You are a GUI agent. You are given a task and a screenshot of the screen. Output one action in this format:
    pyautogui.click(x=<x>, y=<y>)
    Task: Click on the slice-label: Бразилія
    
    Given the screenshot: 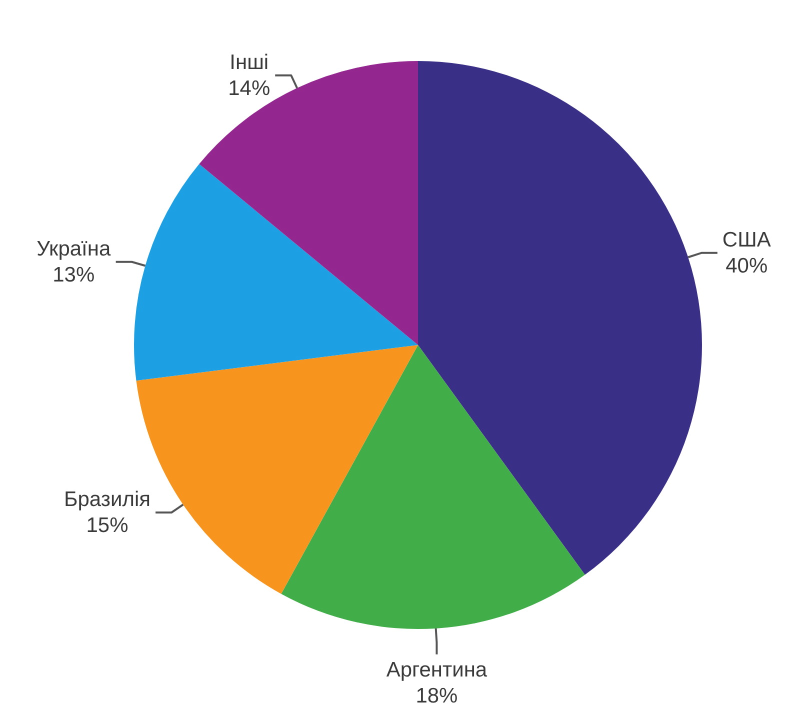 What is the action you would take?
    pyautogui.click(x=107, y=499)
    